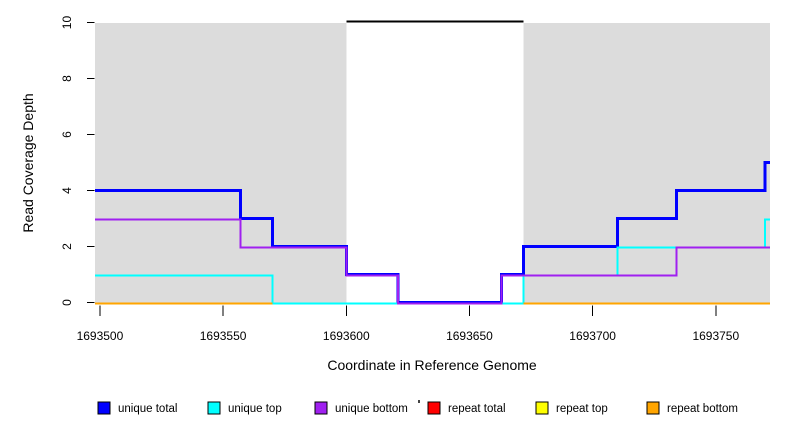  What do you see at coordinates (67, 302) in the screenshot?
I see `y-tick-label: 0` at bounding box center [67, 302].